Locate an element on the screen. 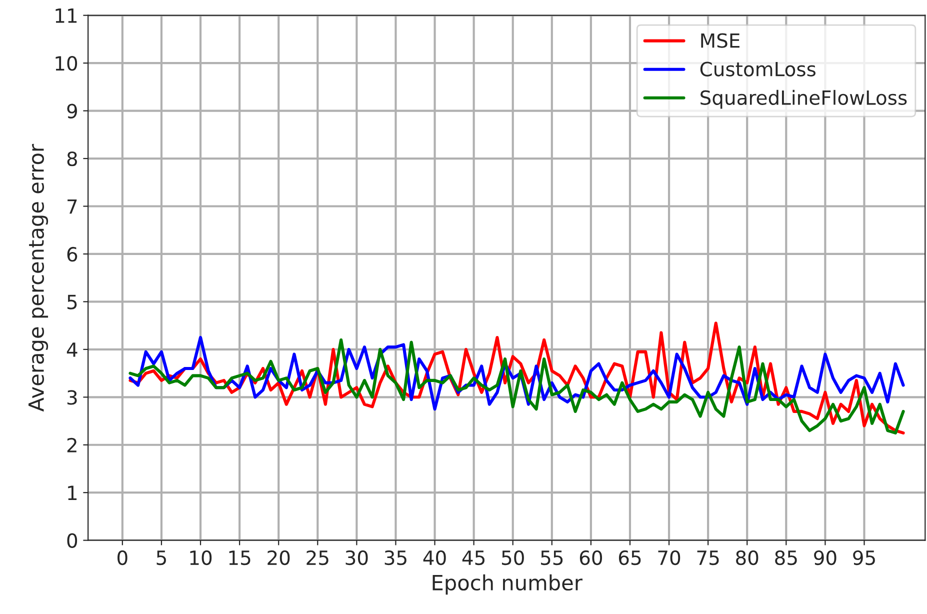  x-tick-label: 60 is located at coordinates (591, 558).